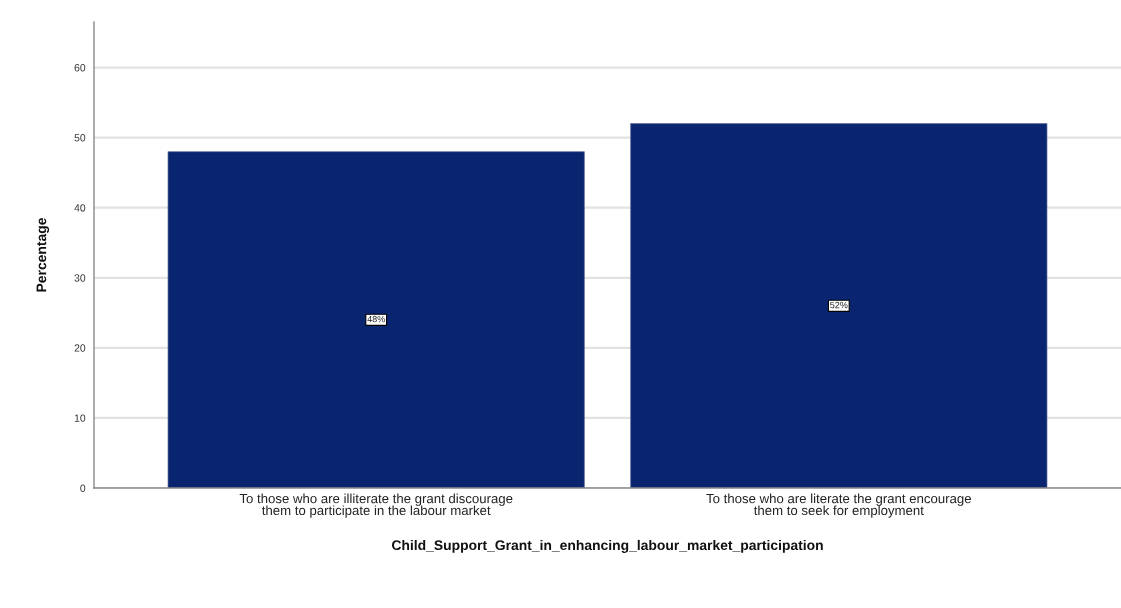 This screenshot has width=1121, height=608. What do you see at coordinates (376, 505) in the screenshot?
I see `x-tick-label: To those who are illiterate the grant discourage them to participate in the labour market` at bounding box center [376, 505].